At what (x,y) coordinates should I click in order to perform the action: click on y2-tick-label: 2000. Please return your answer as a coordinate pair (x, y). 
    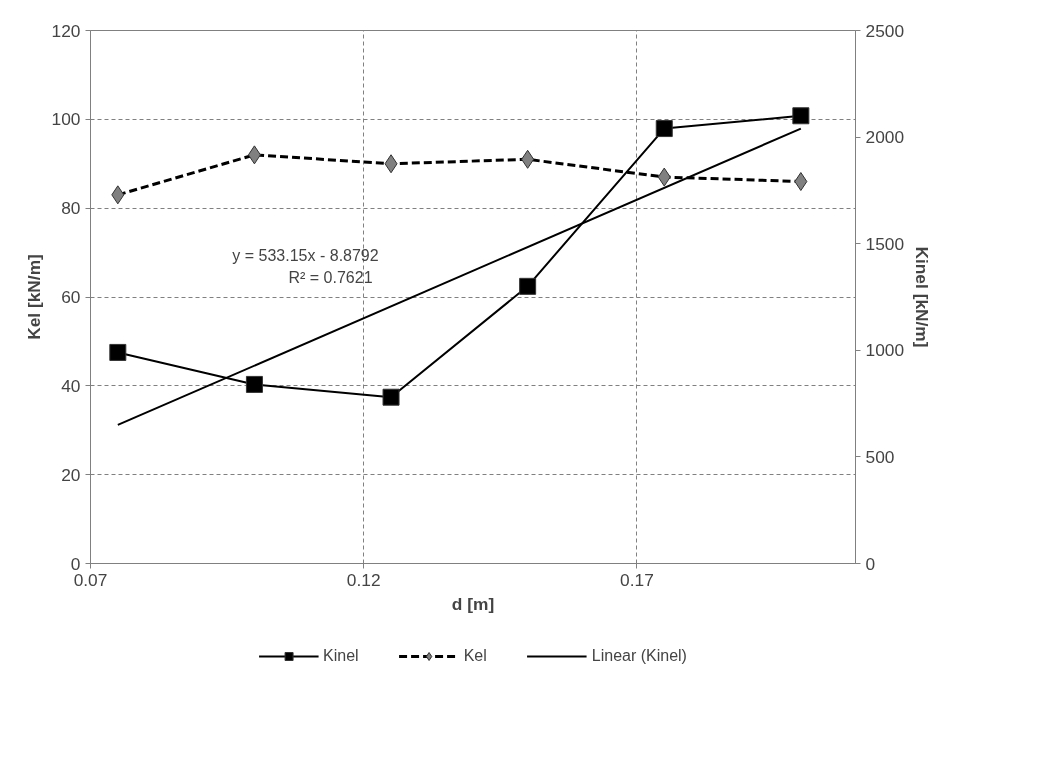
    Looking at the image, I should click on (885, 137).